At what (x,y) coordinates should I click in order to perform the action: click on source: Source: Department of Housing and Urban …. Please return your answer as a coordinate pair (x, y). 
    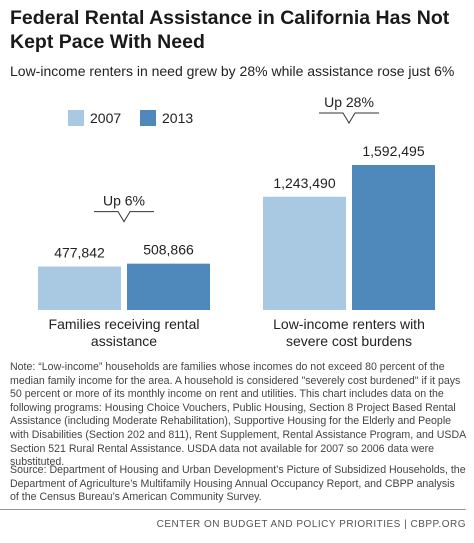
    Looking at the image, I should click on (238, 484).